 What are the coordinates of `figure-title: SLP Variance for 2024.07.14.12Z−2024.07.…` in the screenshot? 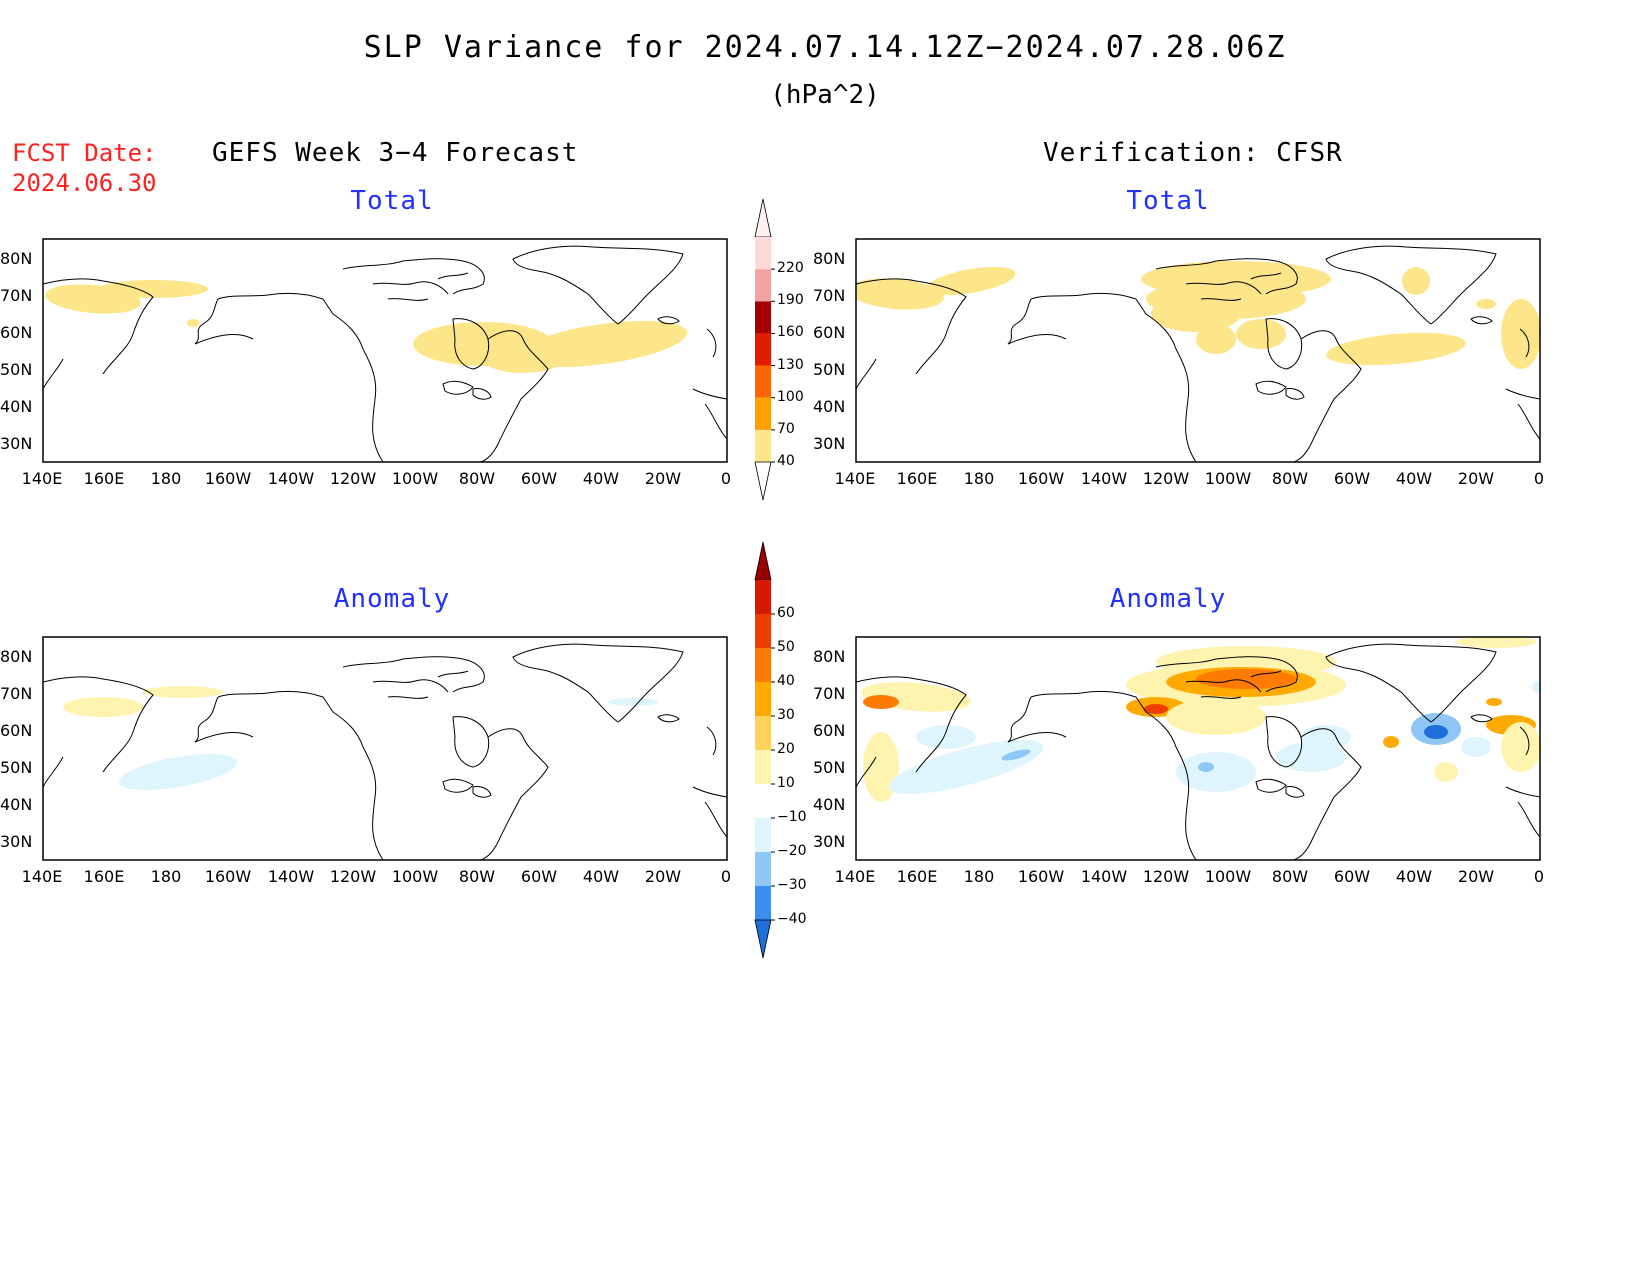 It's located at (825, 47).